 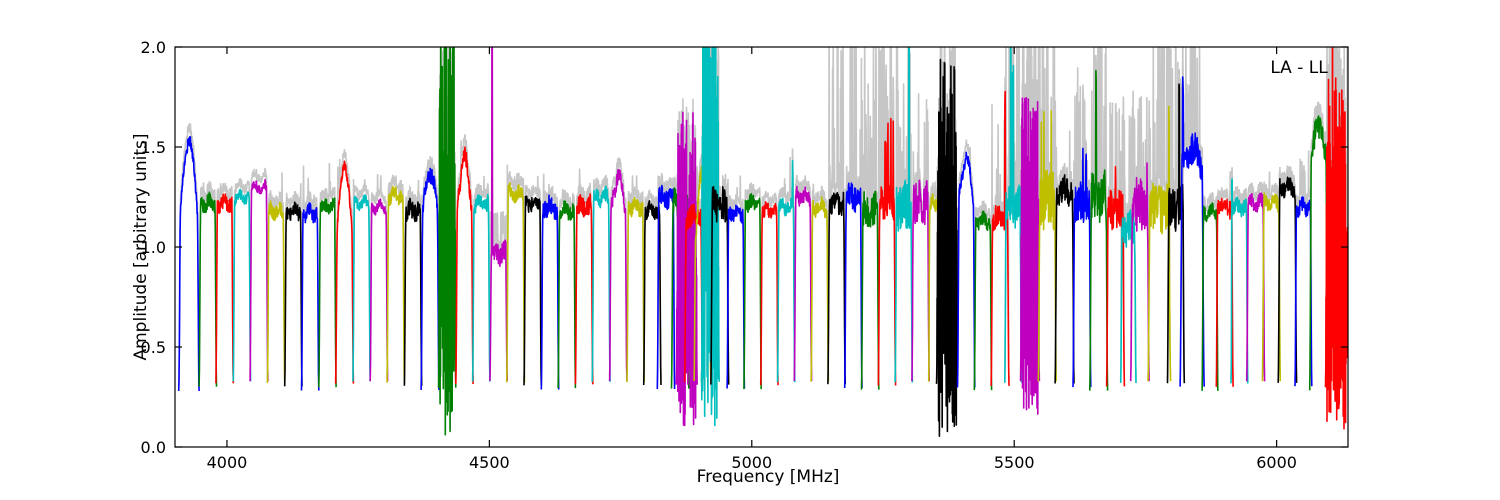 What do you see at coordinates (533, 290) in the screenshot?
I see `subband-20-k` at bounding box center [533, 290].